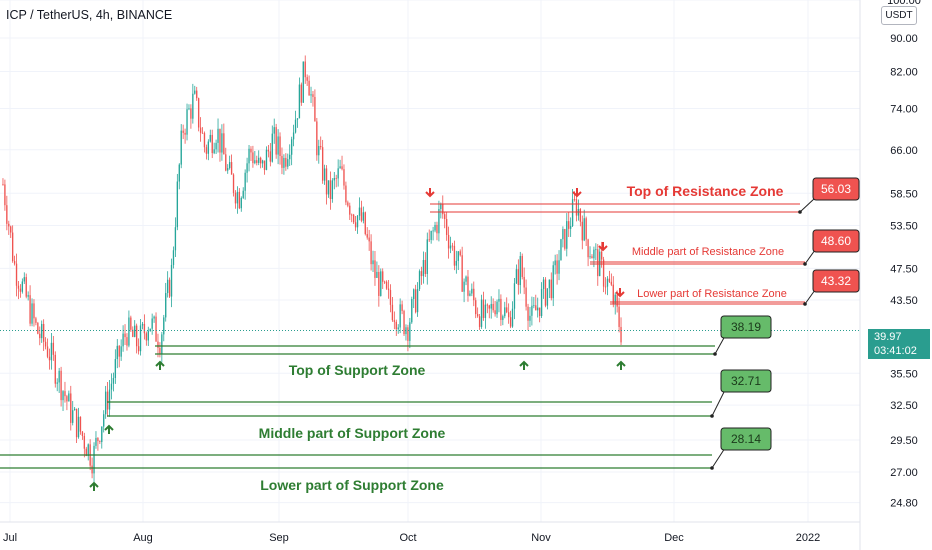  What do you see at coordinates (895, 351) in the screenshot?
I see `candle-countdown: 03:41:02` at bounding box center [895, 351].